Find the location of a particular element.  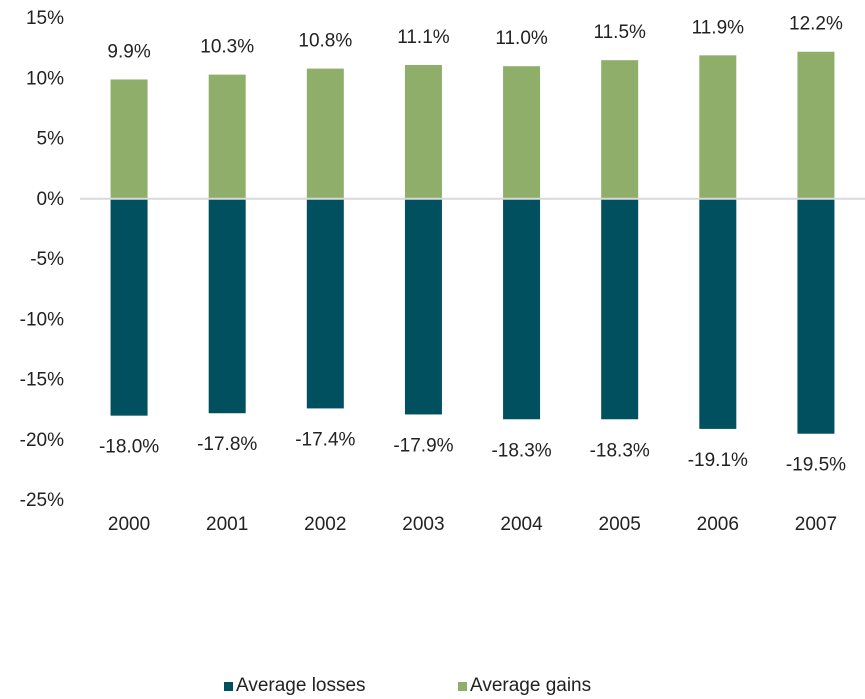

y-axis: 15% 10% 5% 0% -5% -10% -15% -20% -25% is located at coordinates (42, 259).